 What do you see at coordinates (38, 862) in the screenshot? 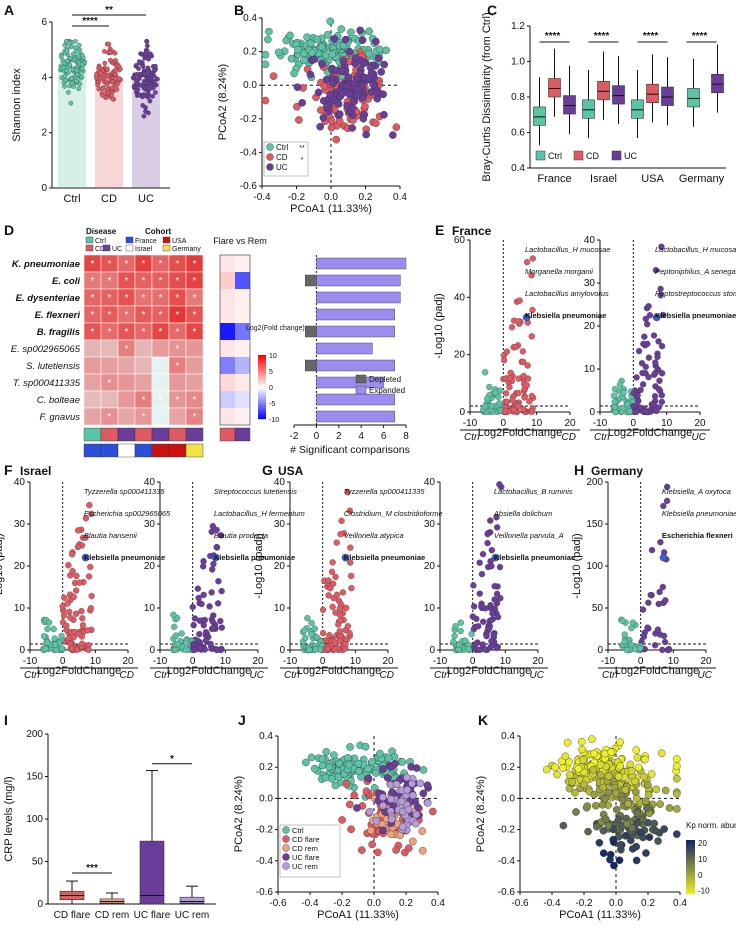
I see `y-tick-label: 50` at bounding box center [38, 862].